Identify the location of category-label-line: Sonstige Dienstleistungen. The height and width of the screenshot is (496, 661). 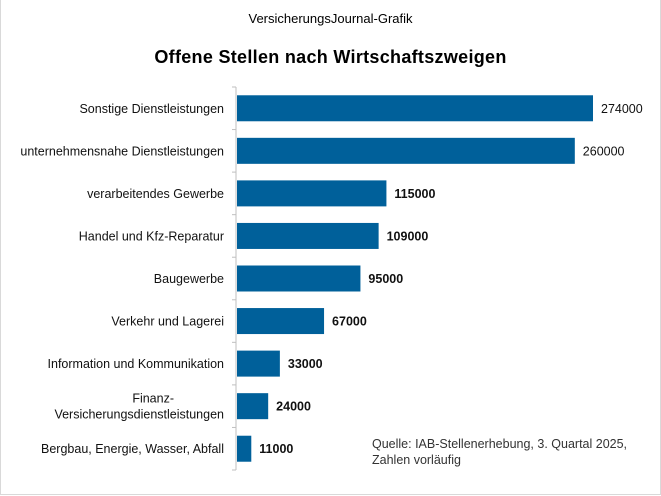
(151, 109).